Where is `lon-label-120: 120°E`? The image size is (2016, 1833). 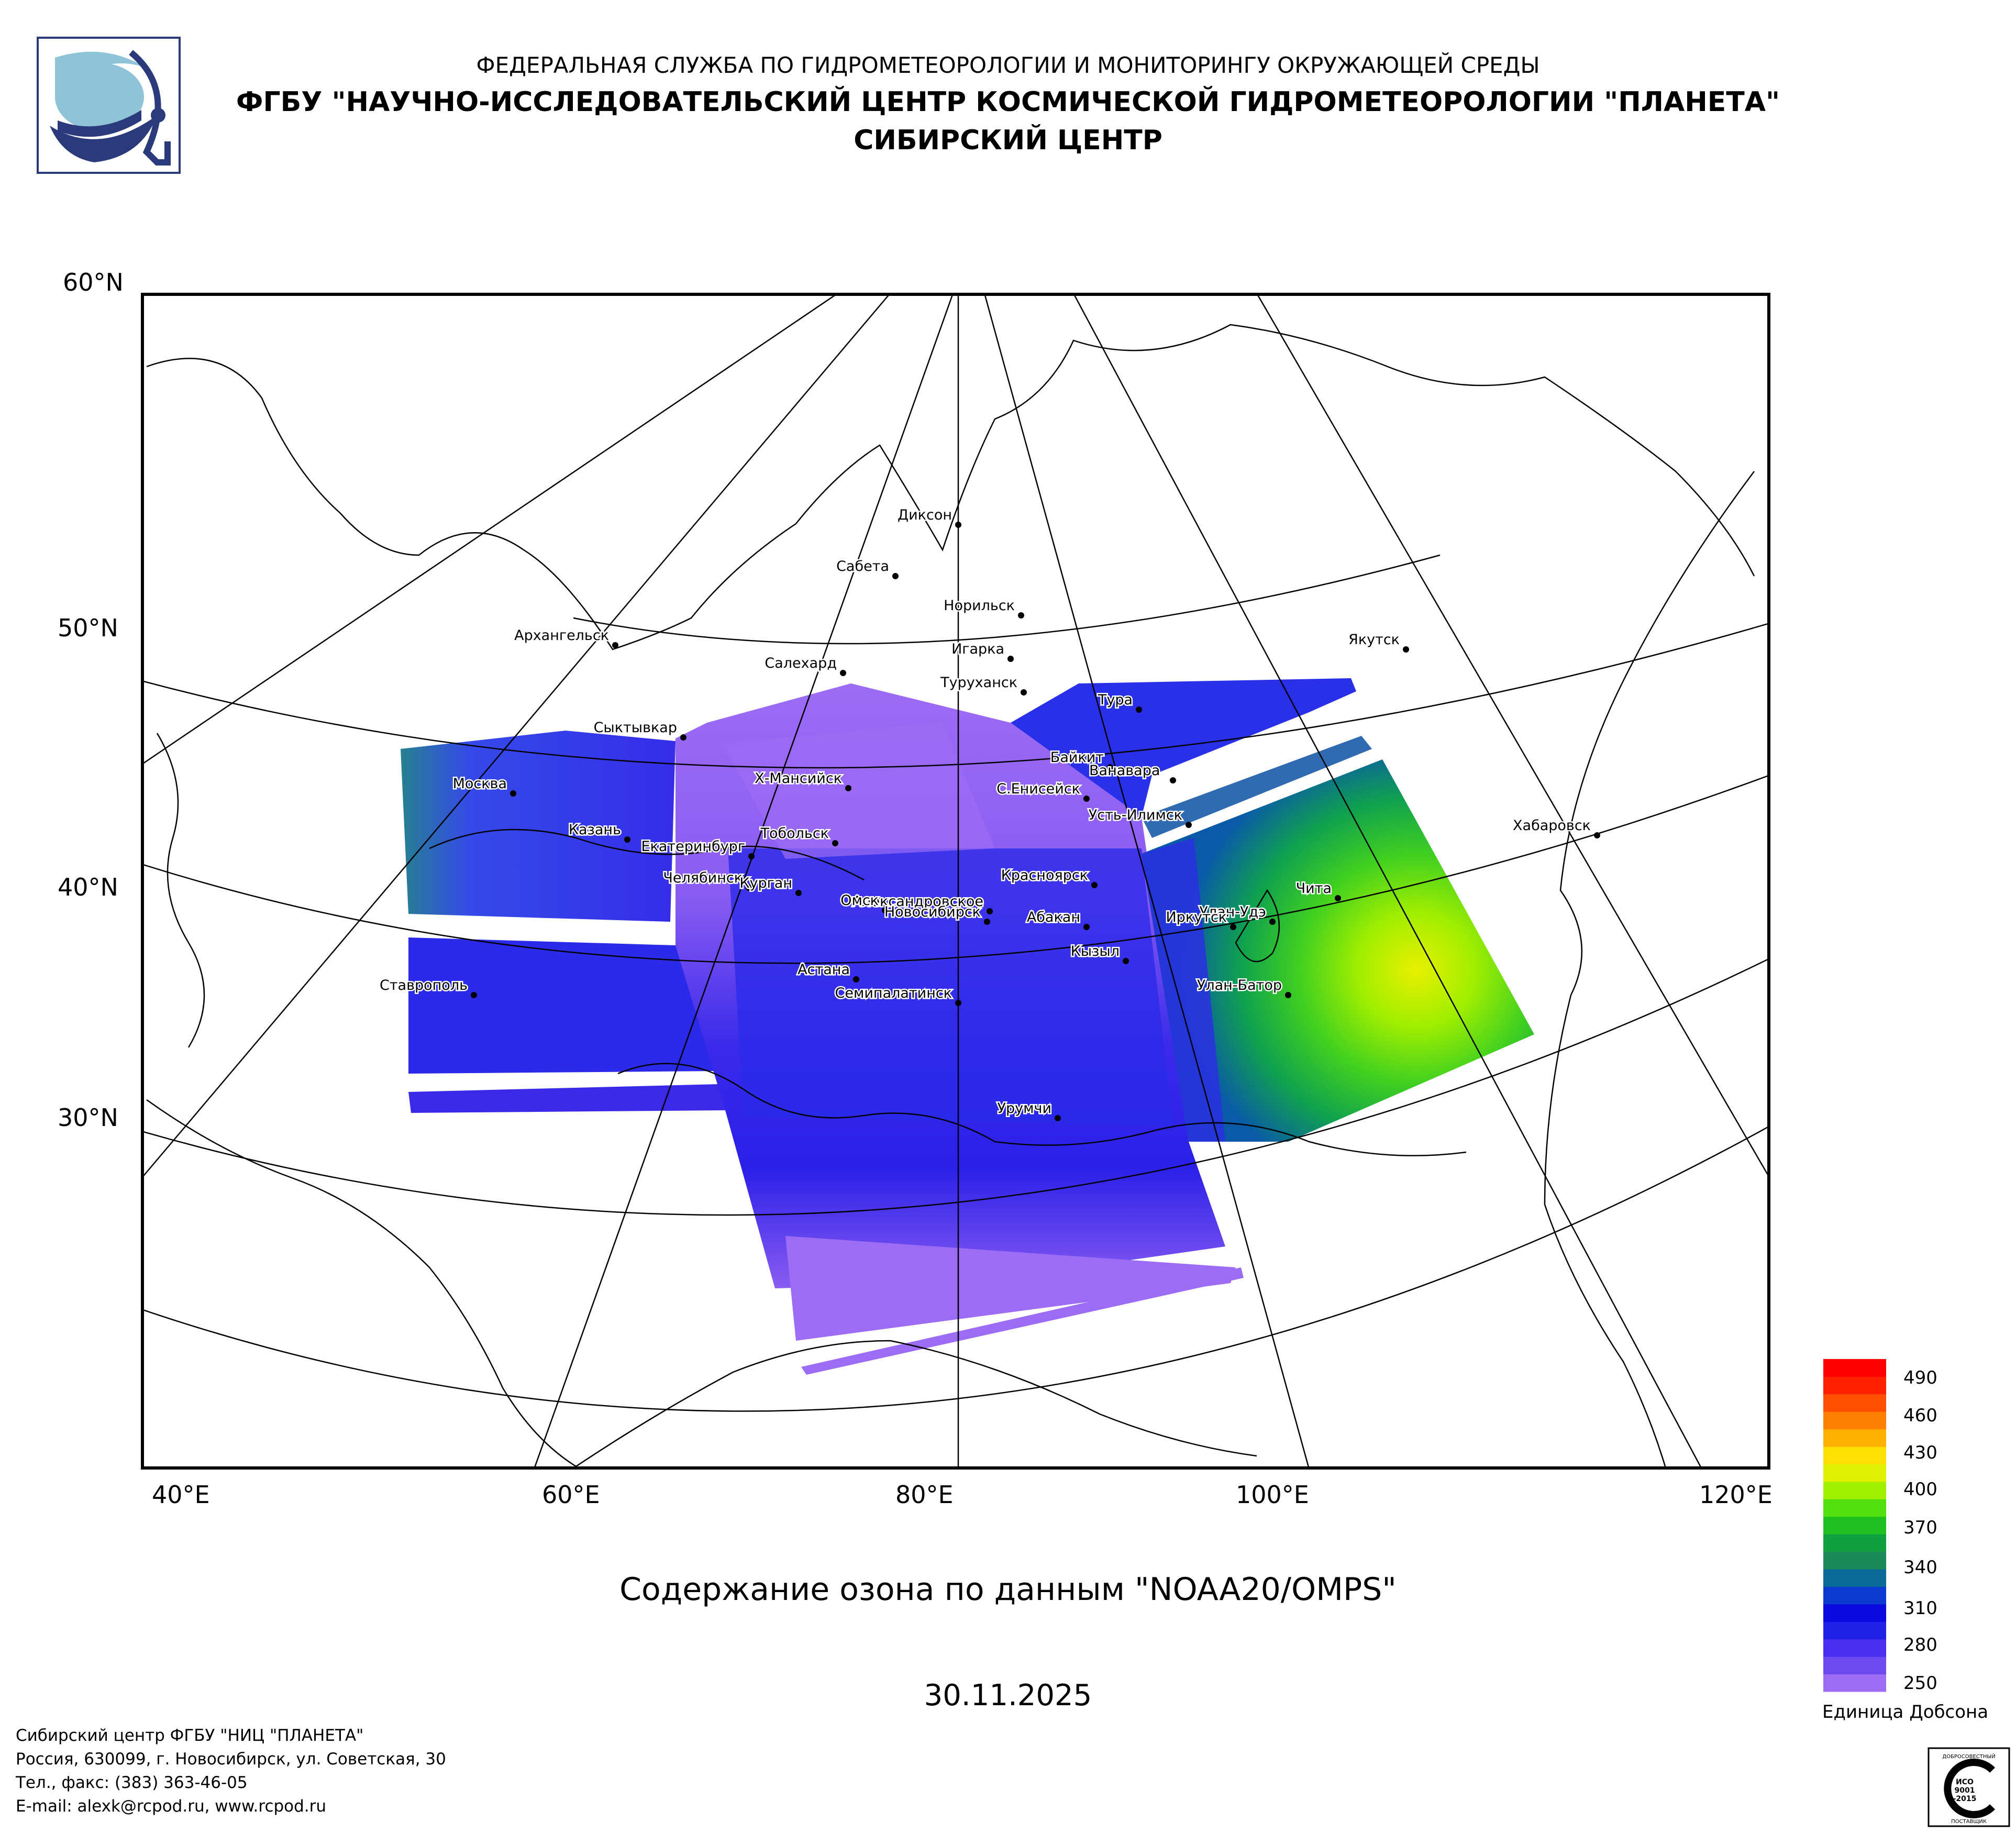 lon-label-120: 120°E is located at coordinates (1736, 1495).